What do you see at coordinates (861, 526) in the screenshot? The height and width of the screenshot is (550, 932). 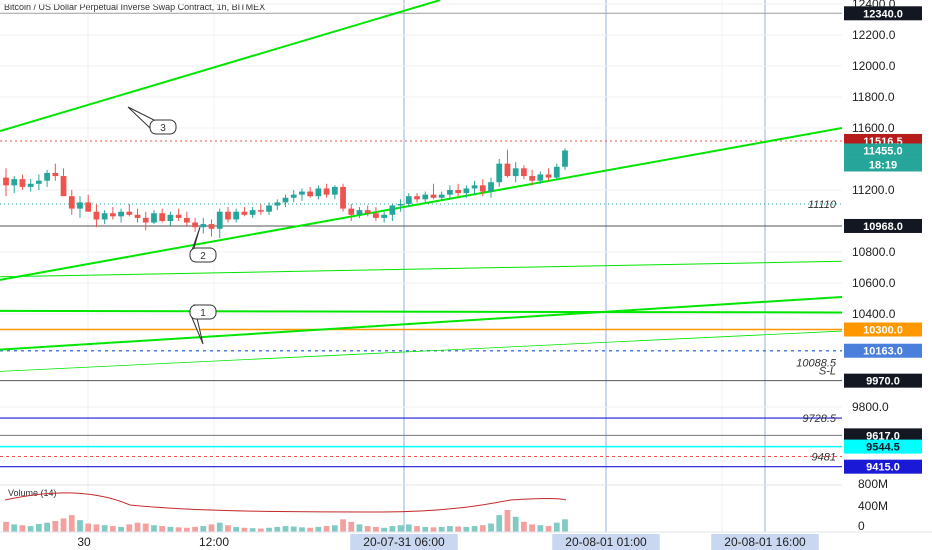 I see `volume-axis-tick: 0` at bounding box center [861, 526].